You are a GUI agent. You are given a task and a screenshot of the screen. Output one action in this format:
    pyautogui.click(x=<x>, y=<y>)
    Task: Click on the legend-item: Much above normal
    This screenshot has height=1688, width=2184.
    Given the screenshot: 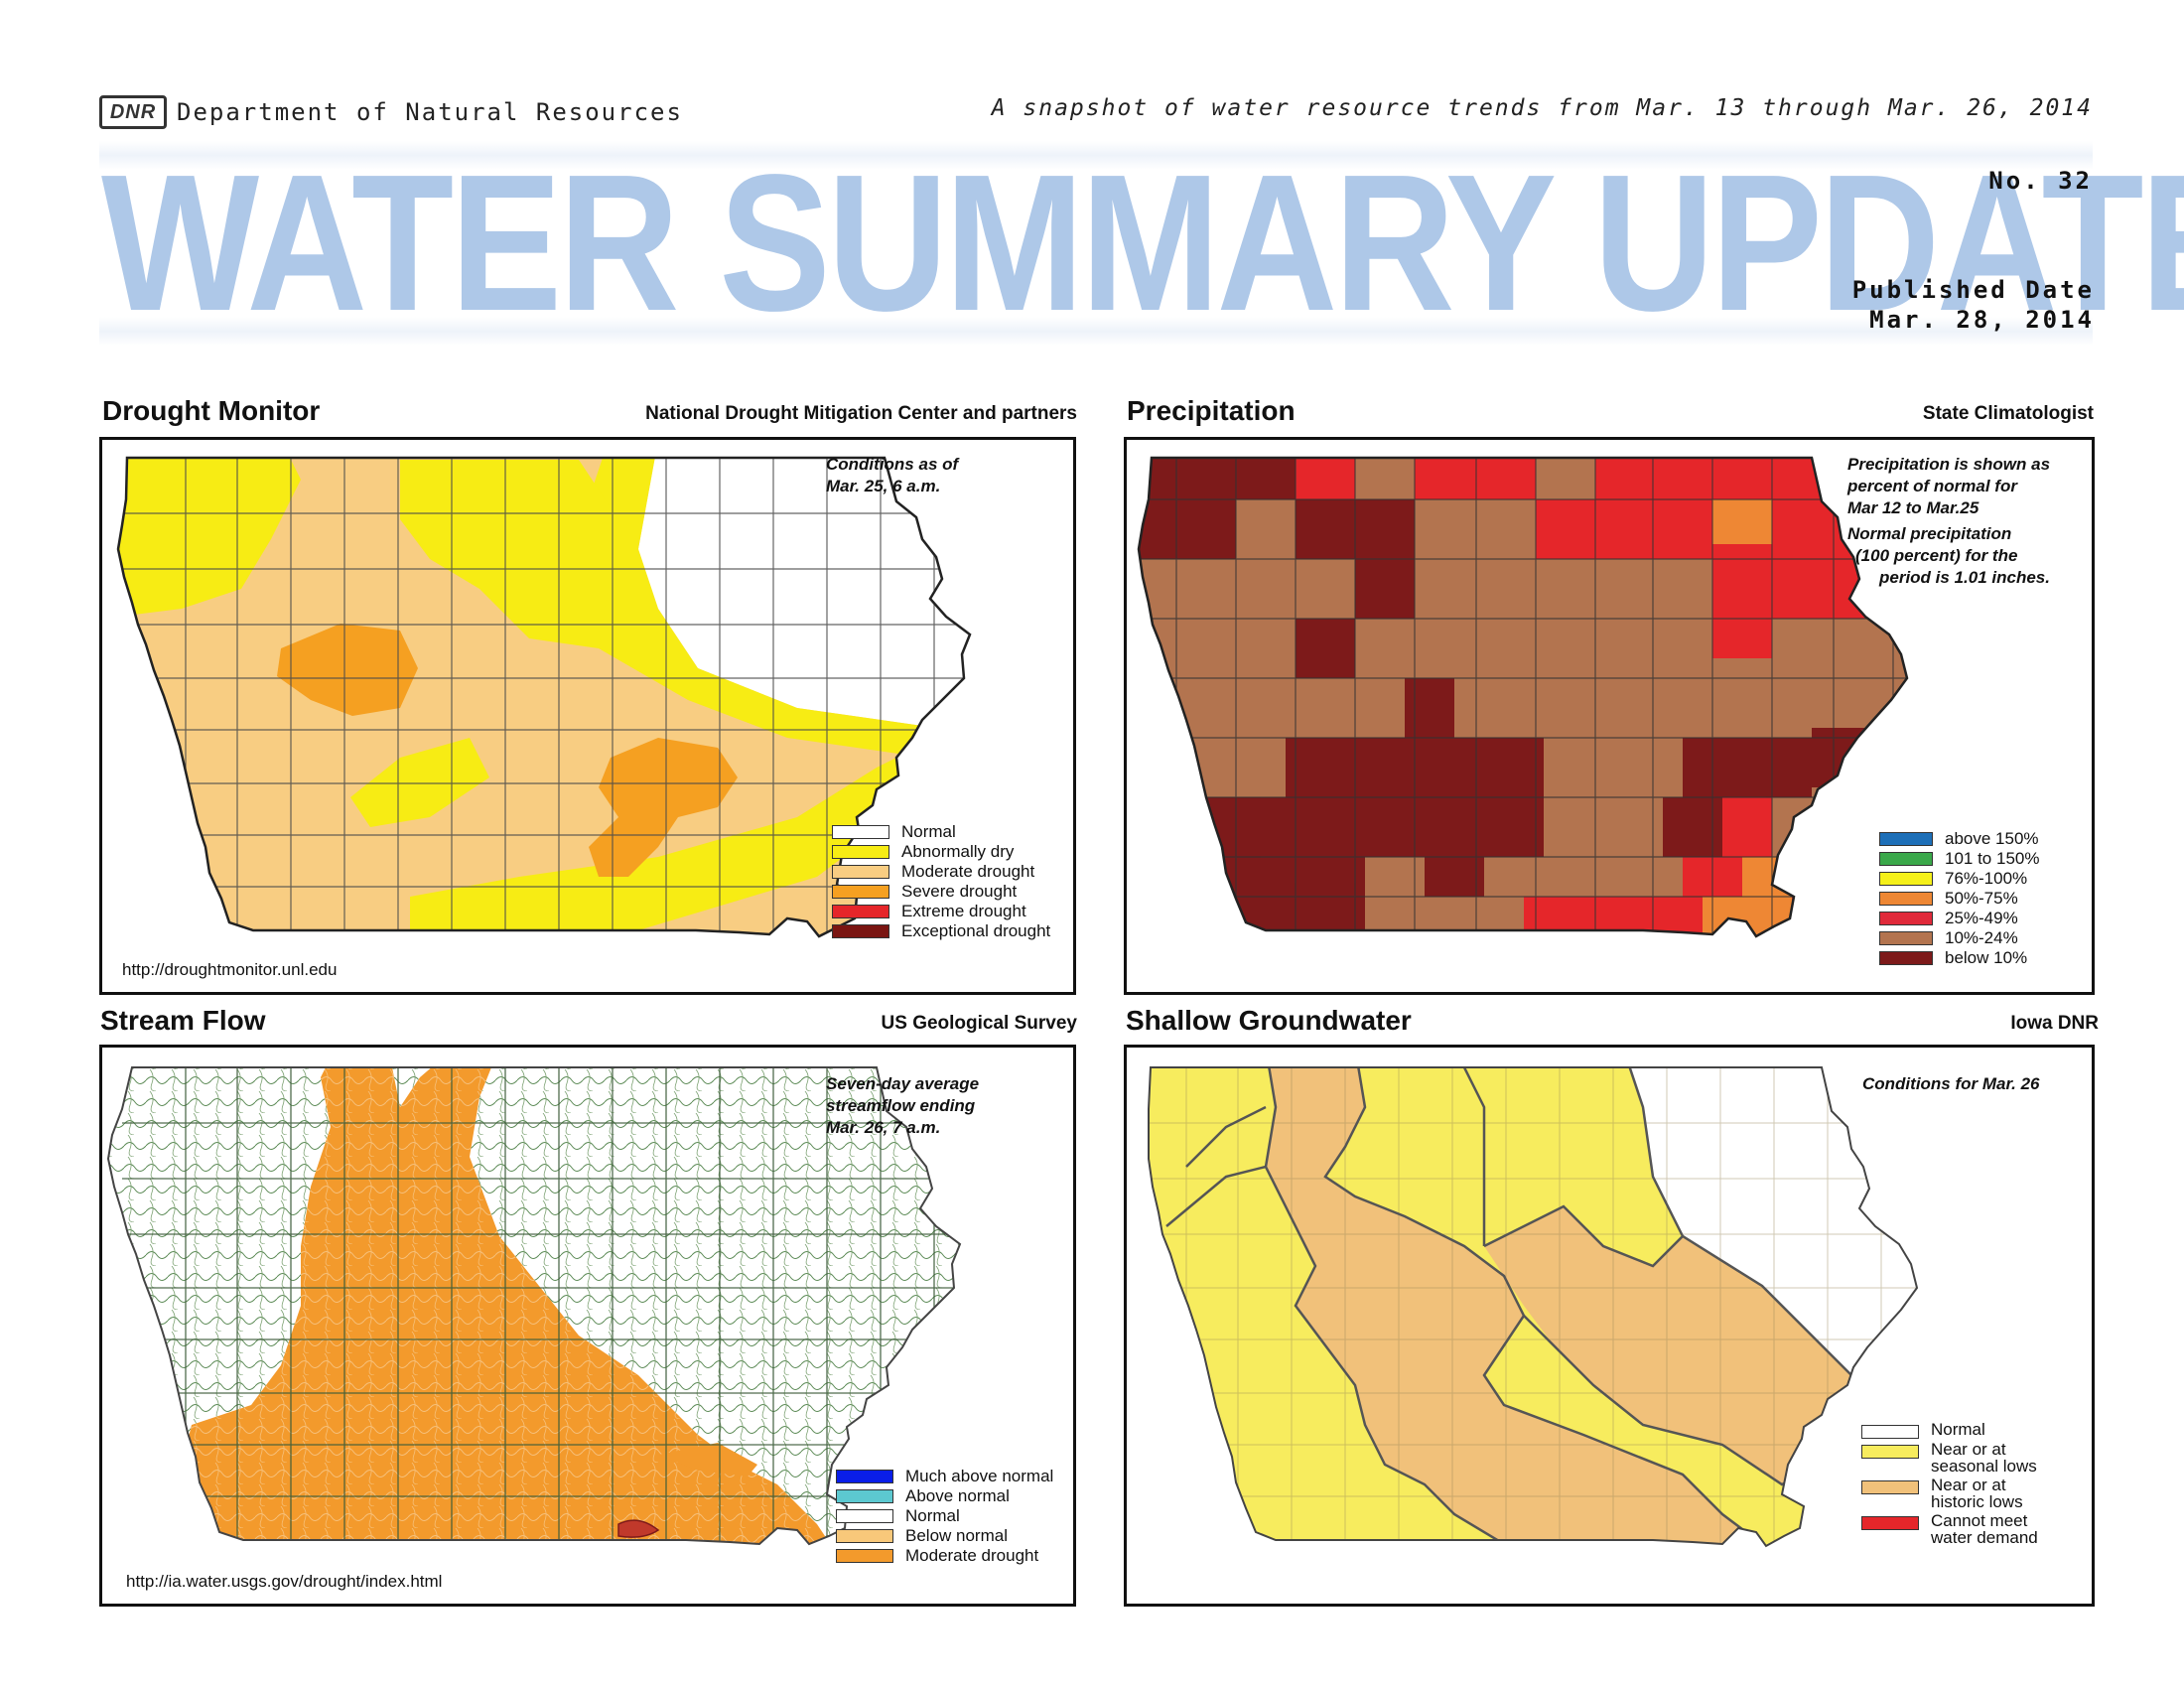 What is the action you would take?
    pyautogui.click(x=944, y=1476)
    